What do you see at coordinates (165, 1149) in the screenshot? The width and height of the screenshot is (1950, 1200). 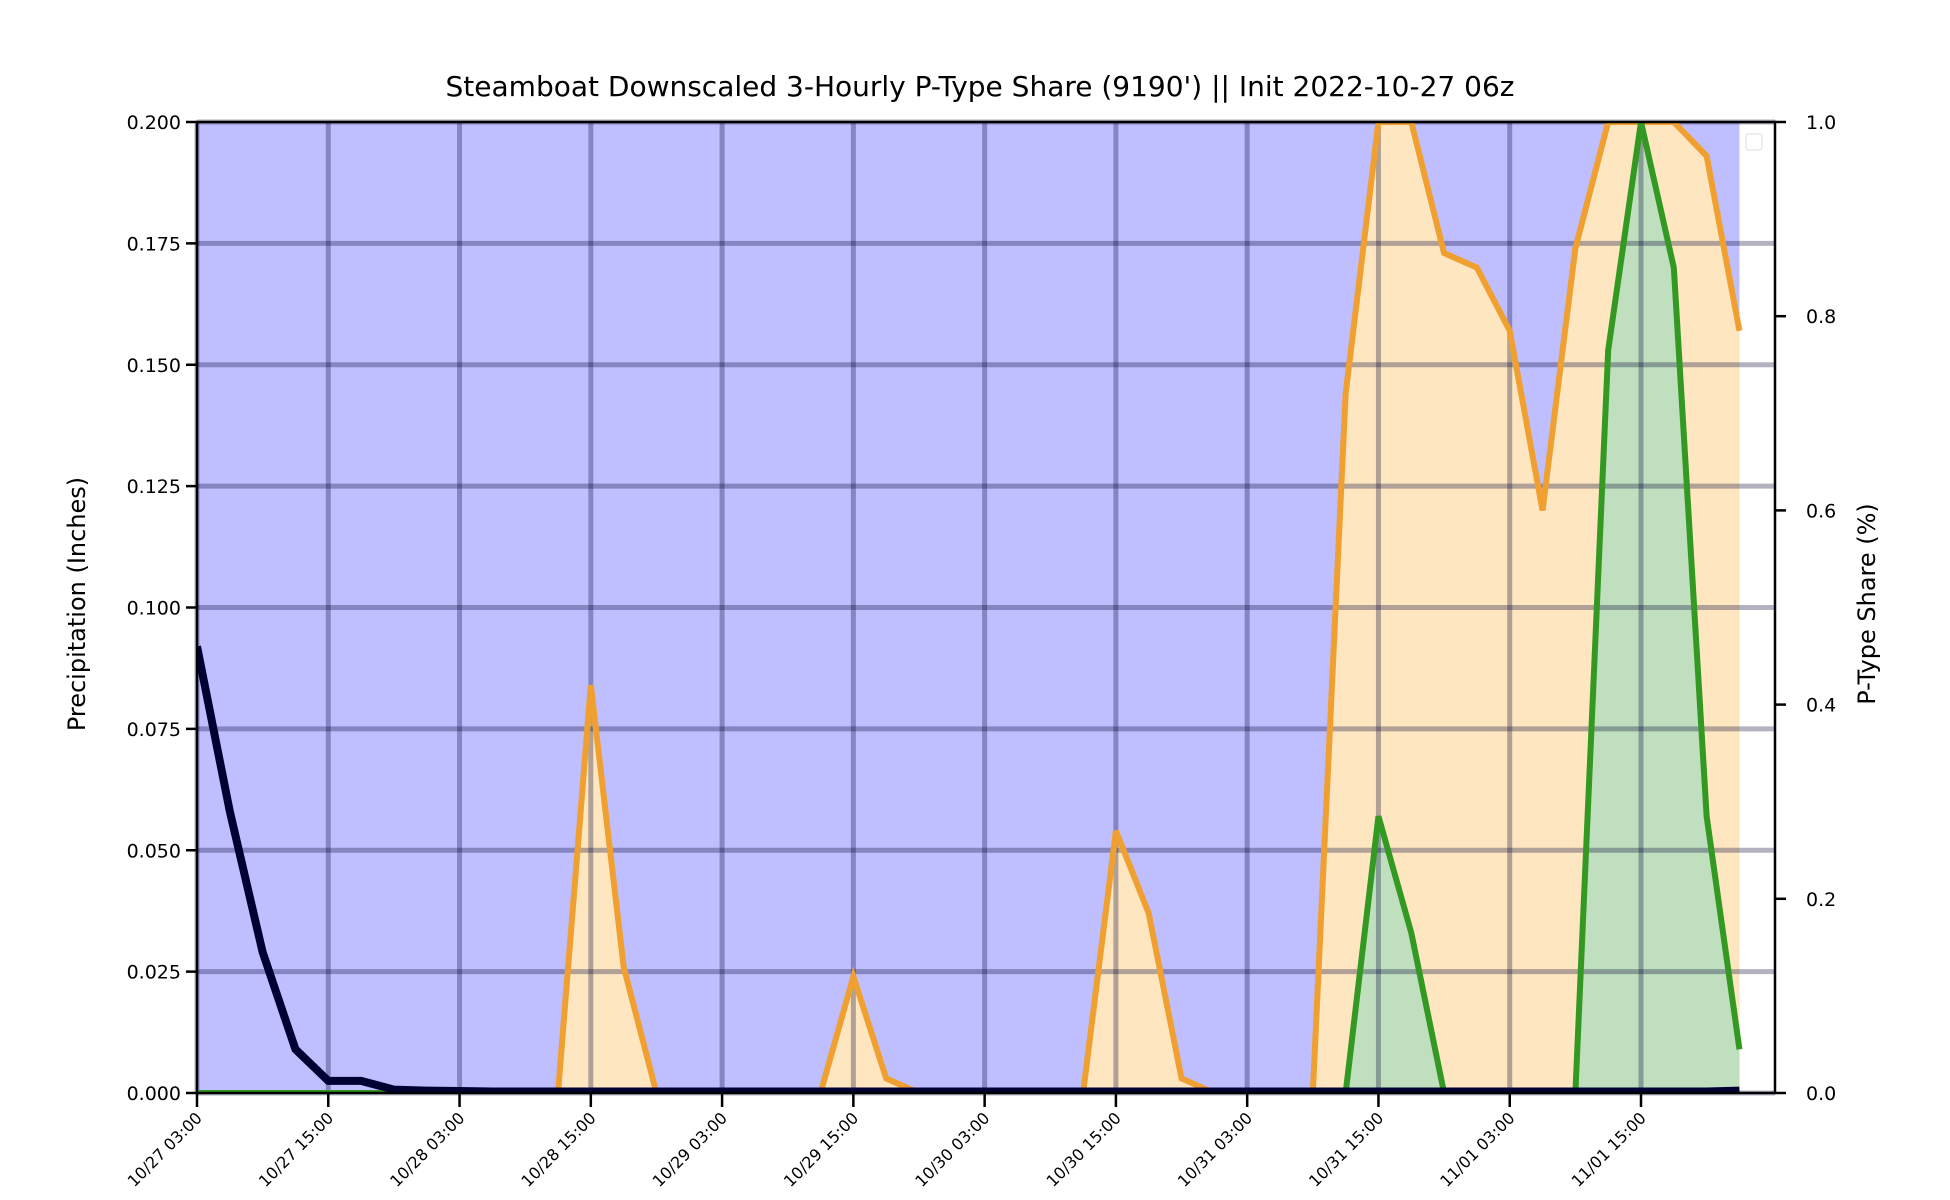 I see `x-tick-label: 10/27 03:00` at bounding box center [165, 1149].